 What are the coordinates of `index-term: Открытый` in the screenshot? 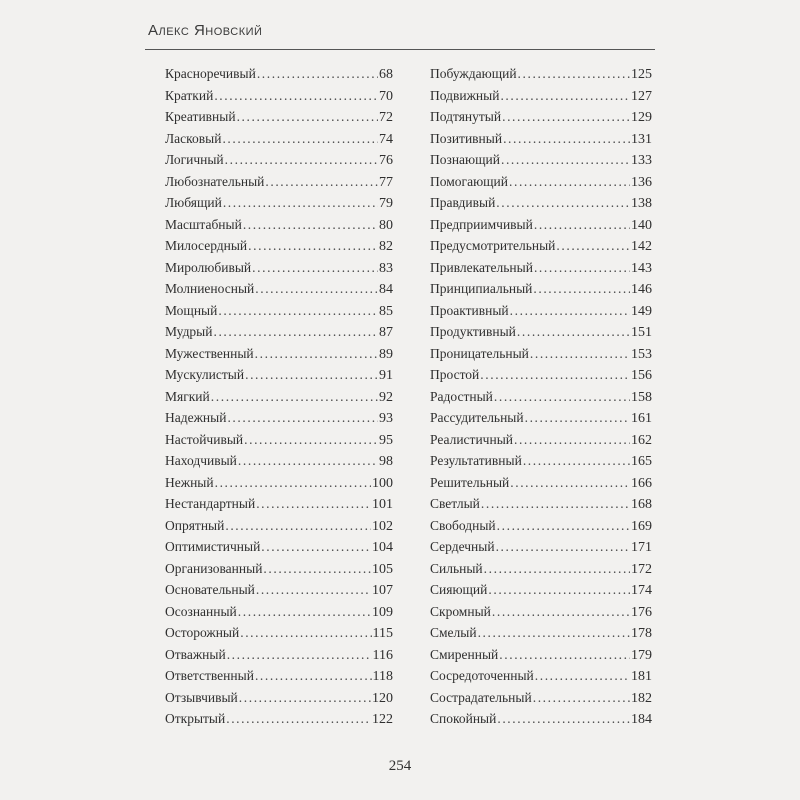 It's located at (195, 718).